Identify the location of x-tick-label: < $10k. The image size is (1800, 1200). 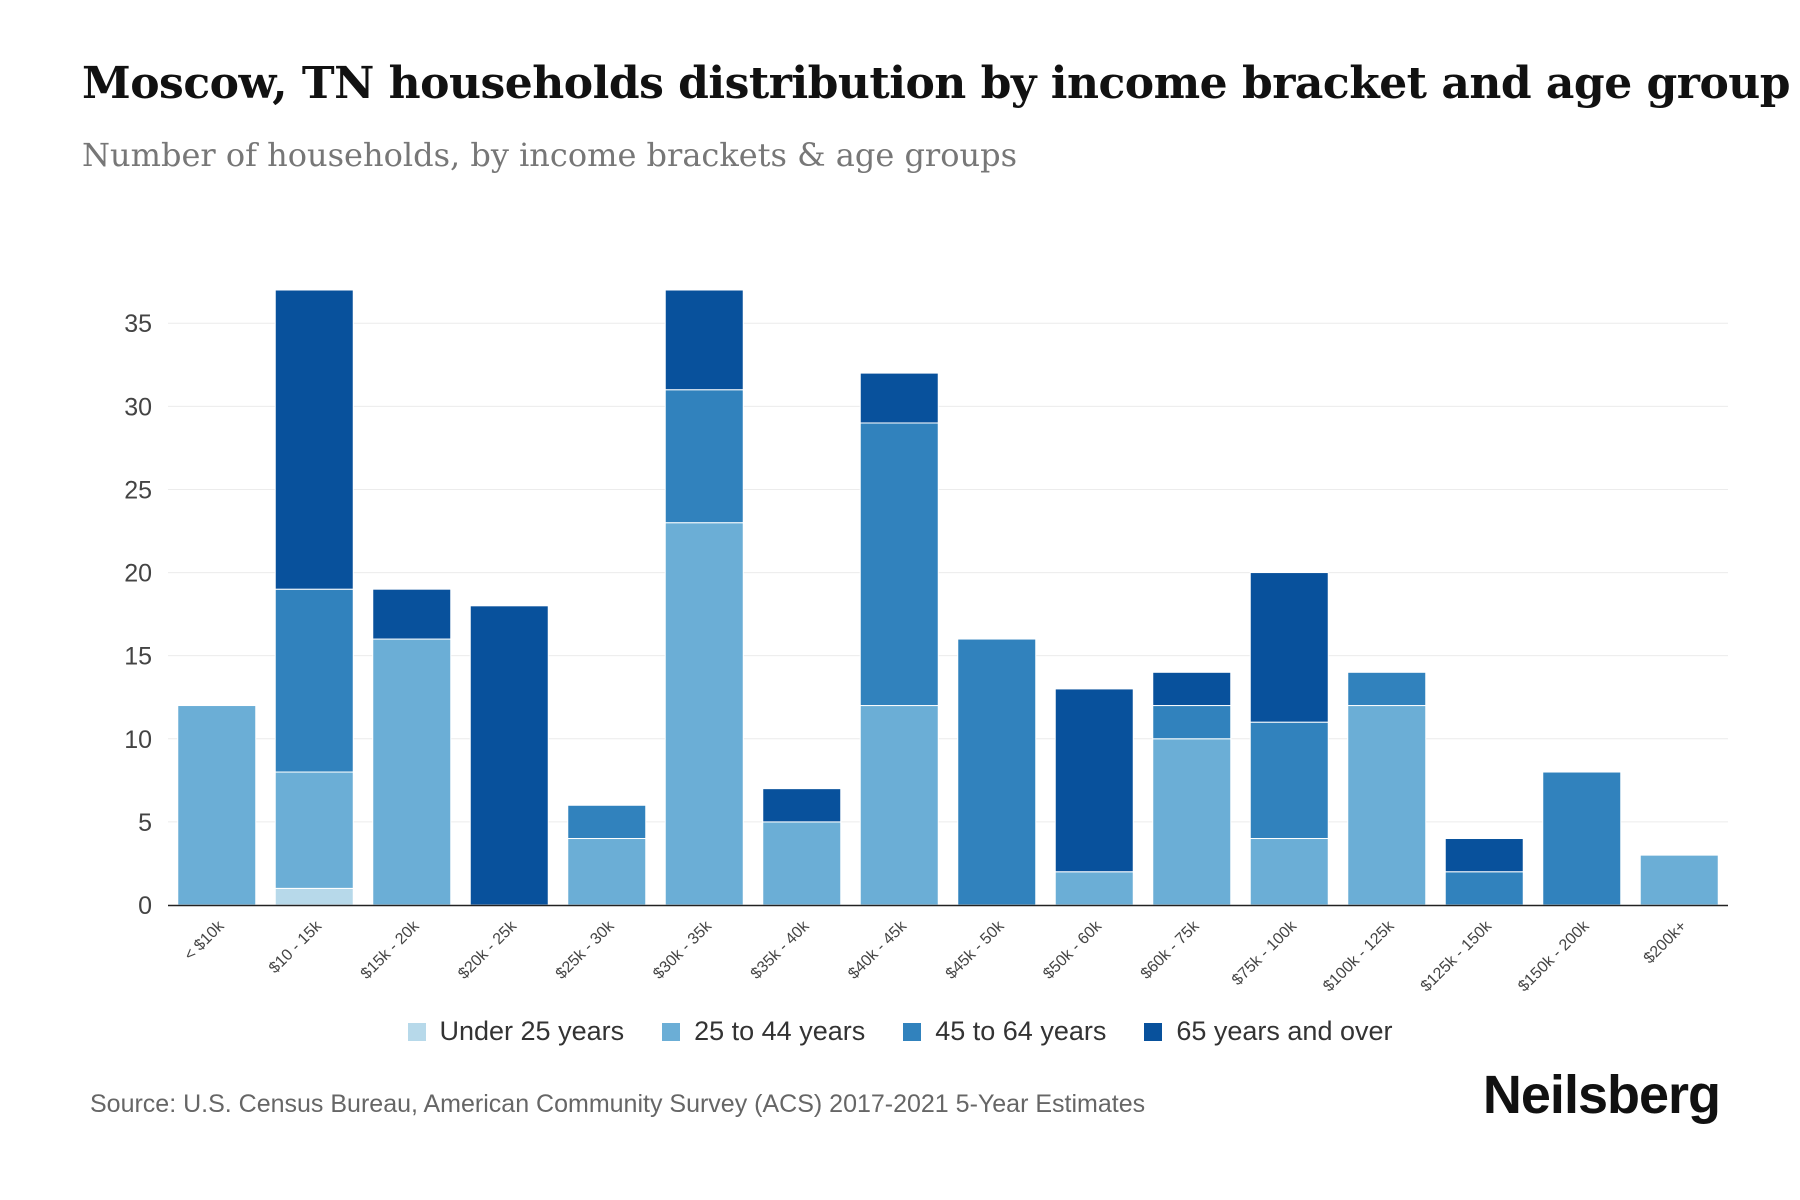
(204, 940).